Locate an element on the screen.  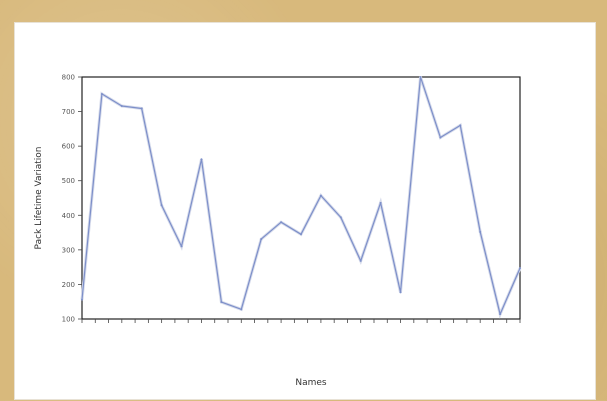
x-axis-label: Names is located at coordinates (311, 383).